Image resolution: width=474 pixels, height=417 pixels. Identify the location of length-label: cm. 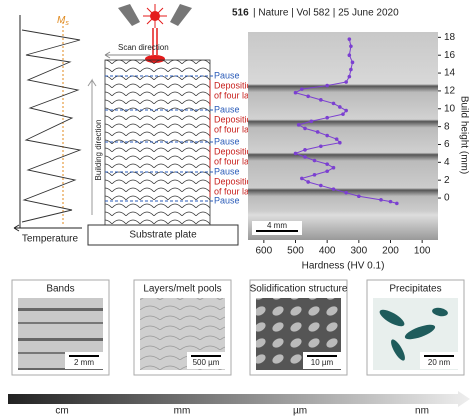
(61, 411).